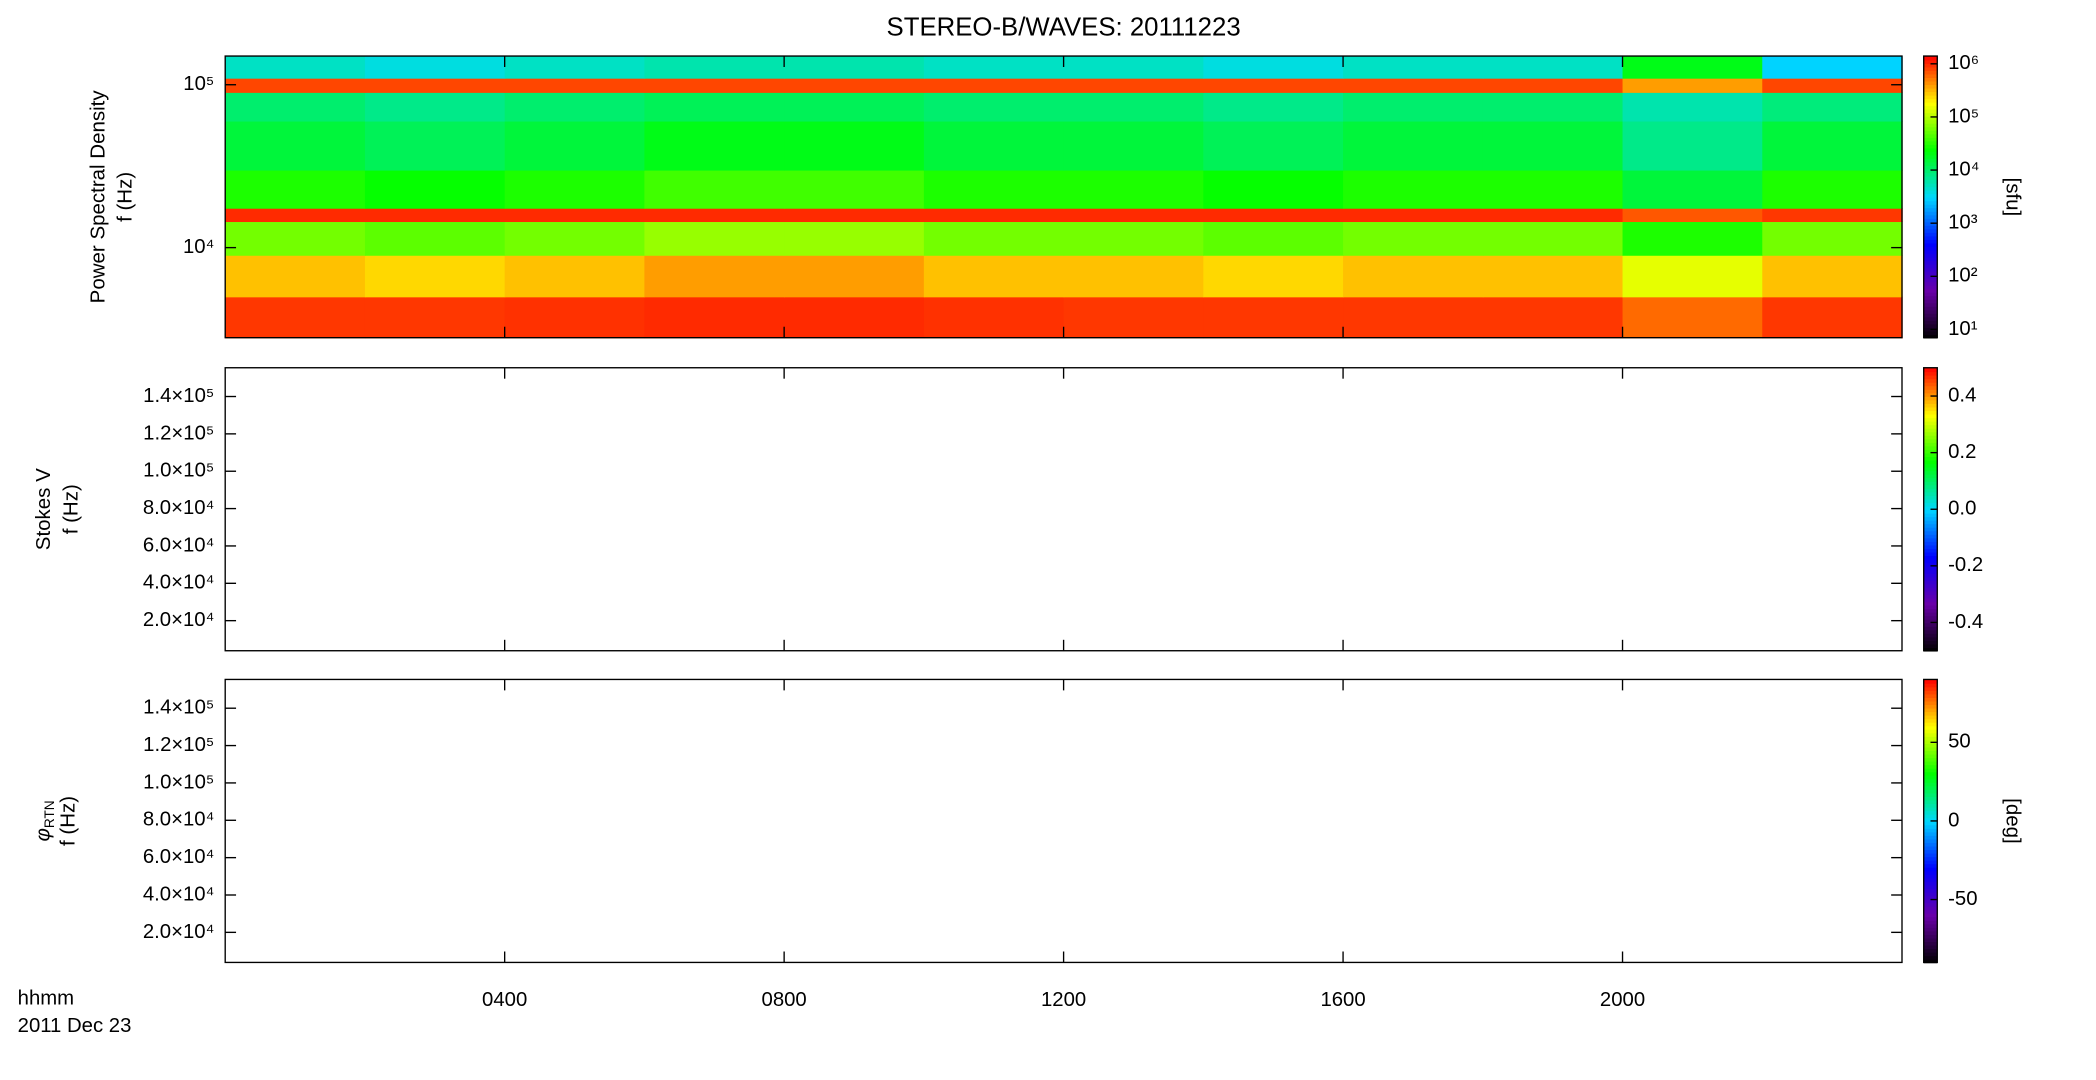 Image resolution: width=2096 pixels, height=1080 pixels. I want to click on y-tick-label: 8.0×10⁴, so click(178, 820).